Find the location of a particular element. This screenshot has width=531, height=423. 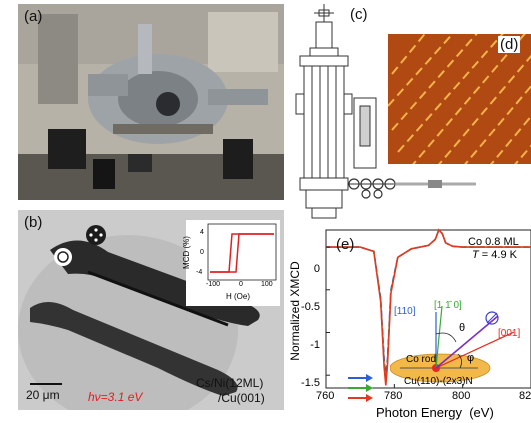

cryostat-schematic is located at coordinates (345, 111).